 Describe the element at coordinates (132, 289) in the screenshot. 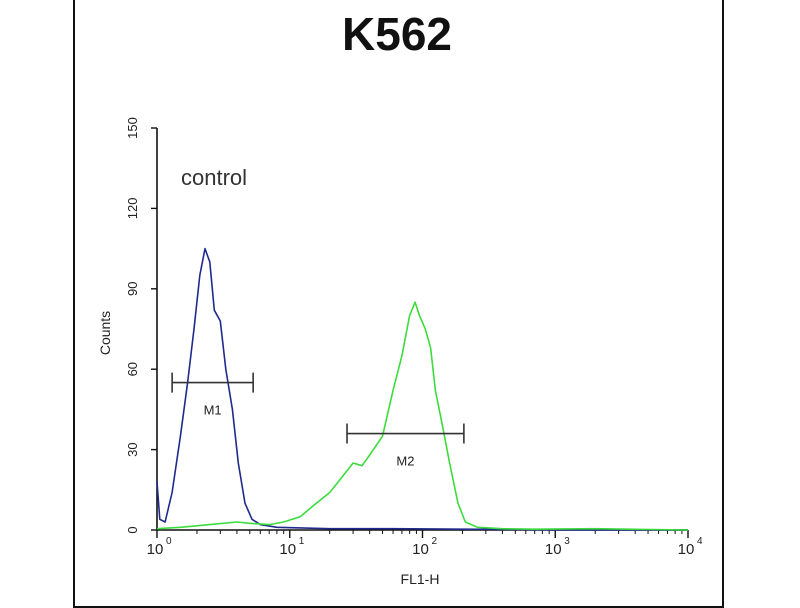

I see `y-tick-label: 90` at that location.